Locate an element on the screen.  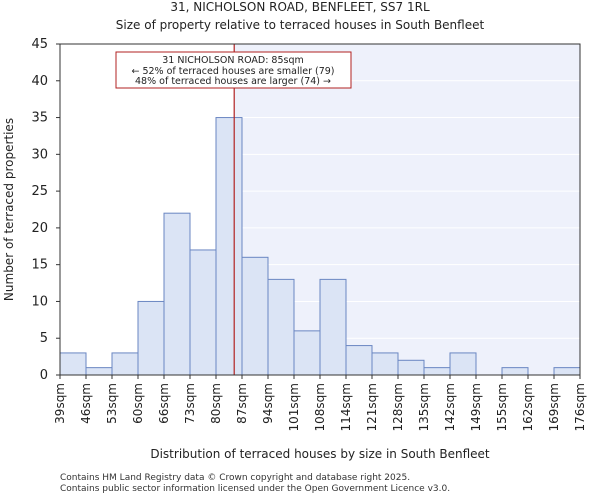
x-tick-label: 39sqm is located at coordinates (60, 403).